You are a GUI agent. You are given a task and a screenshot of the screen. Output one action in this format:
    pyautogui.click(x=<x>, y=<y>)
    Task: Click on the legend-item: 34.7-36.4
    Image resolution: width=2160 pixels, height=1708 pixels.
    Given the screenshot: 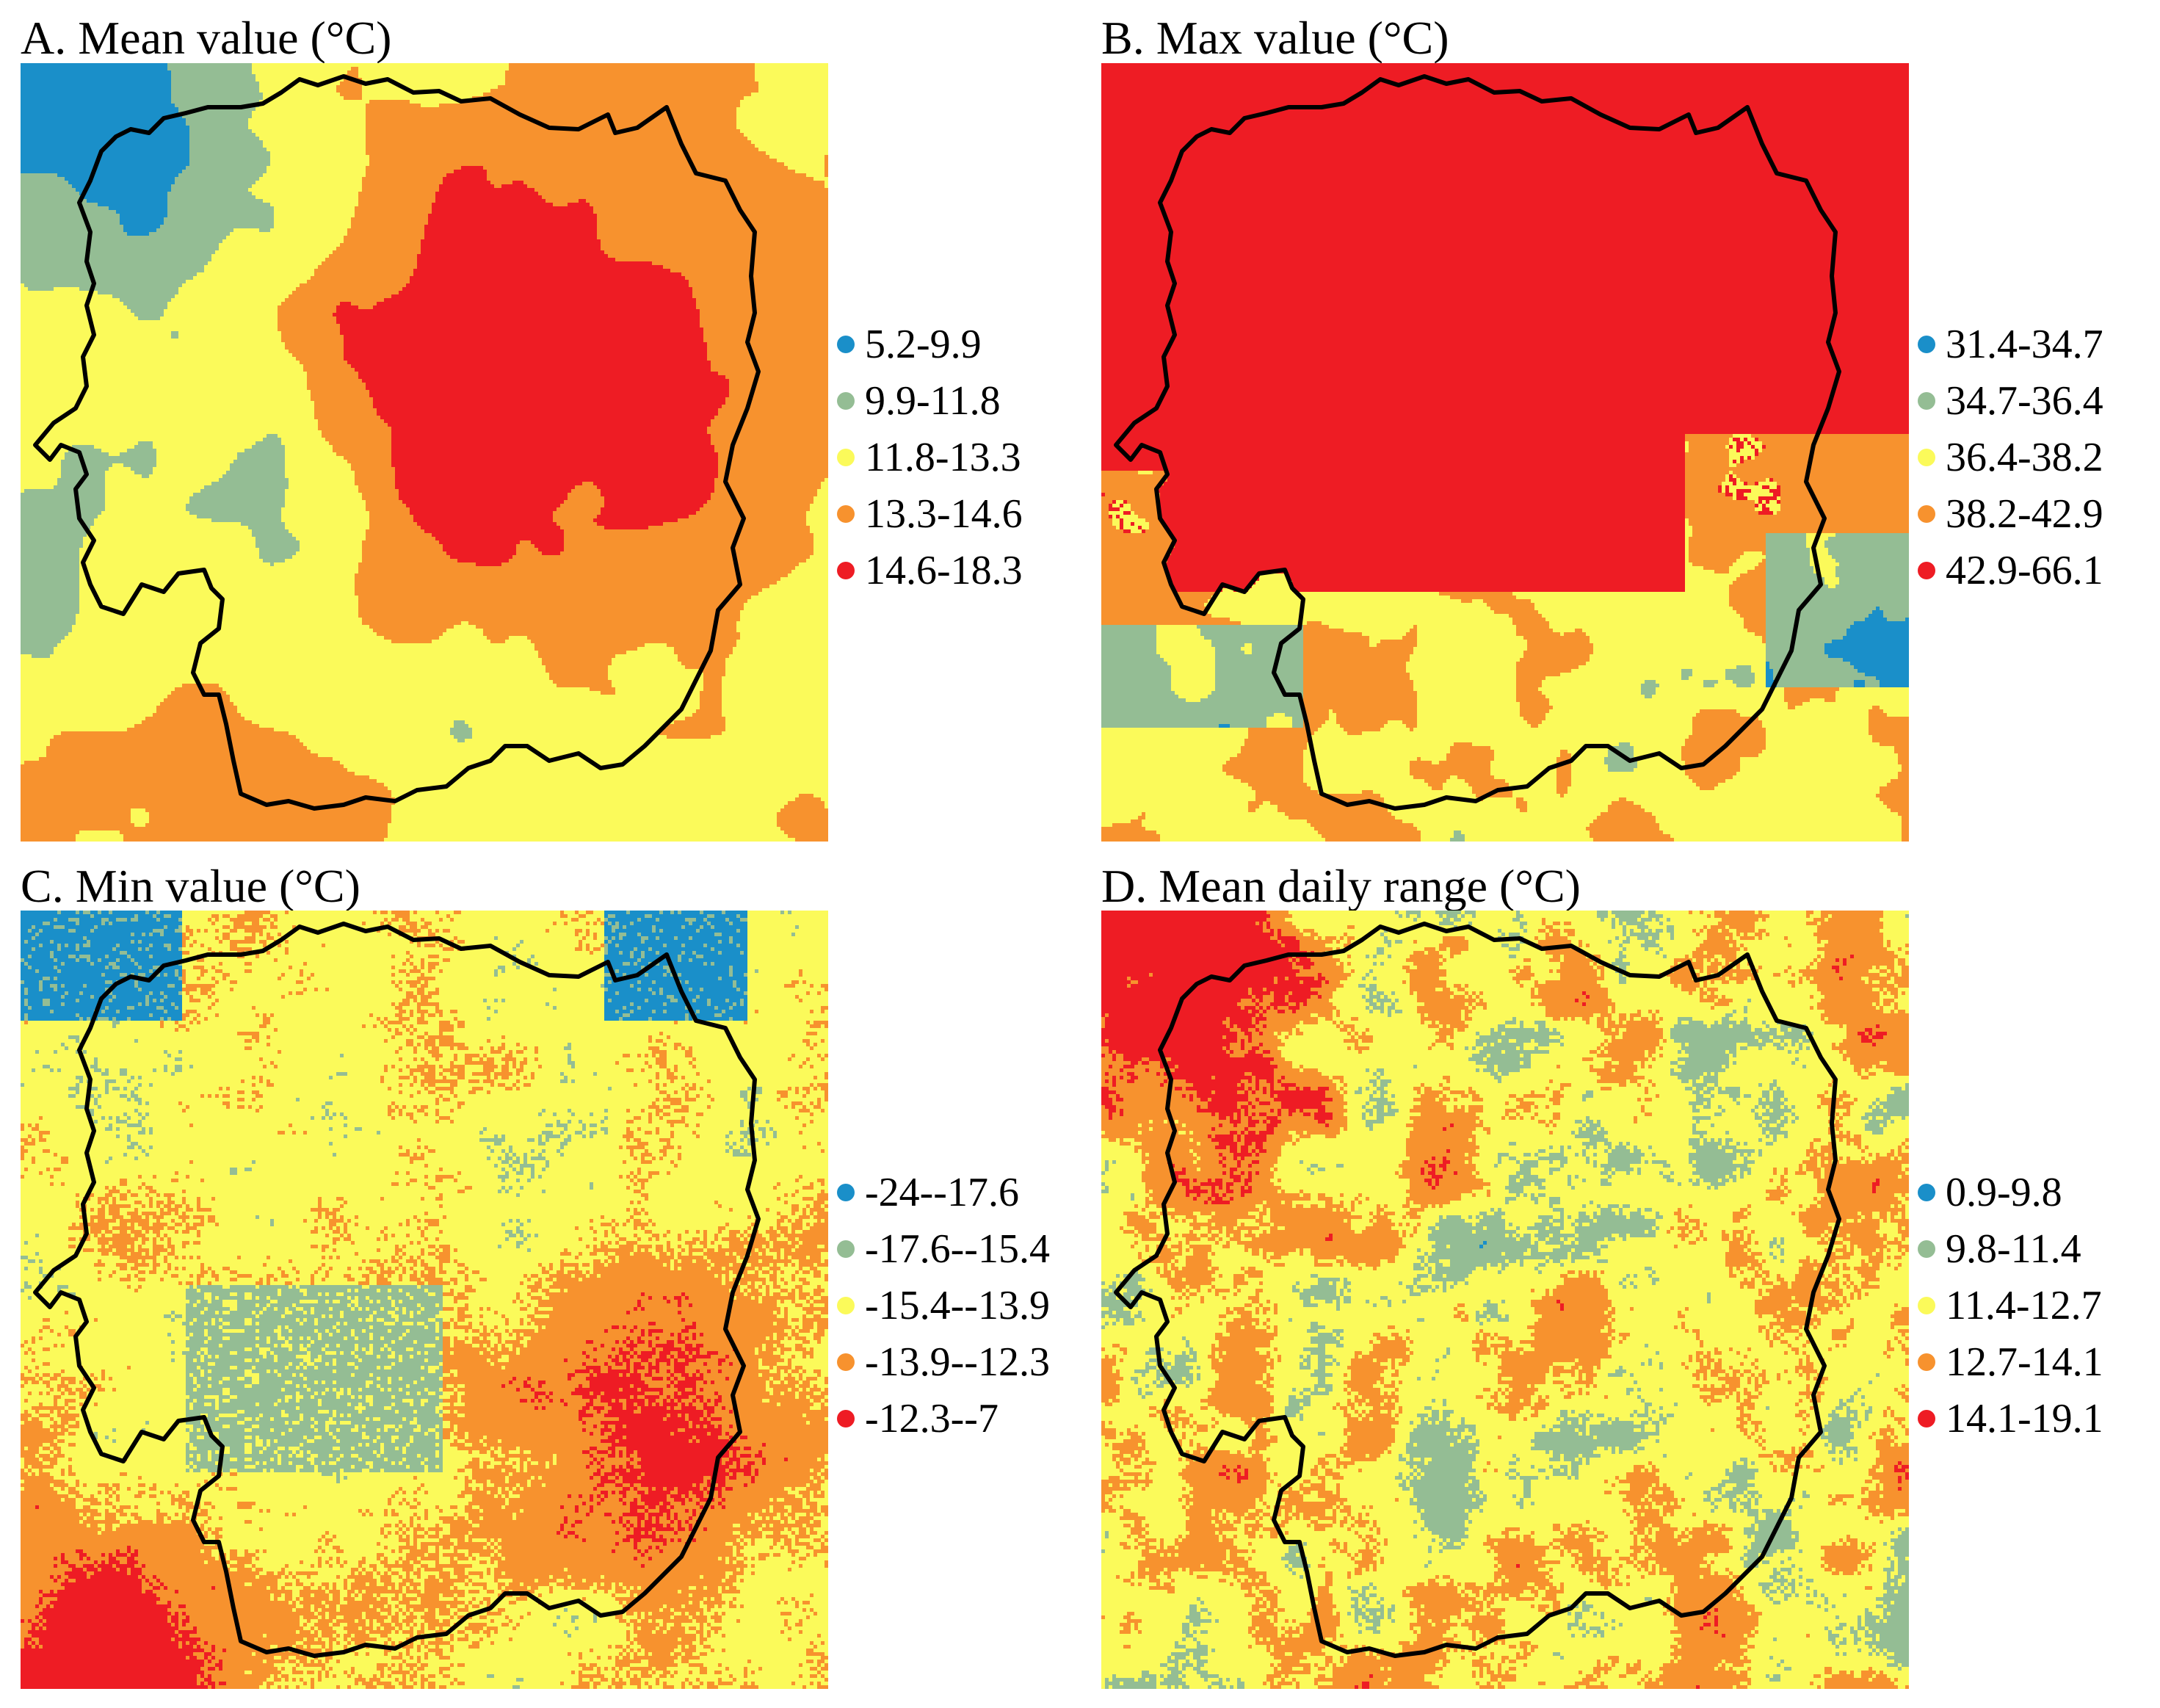 What is the action you would take?
    pyautogui.click(x=2010, y=401)
    